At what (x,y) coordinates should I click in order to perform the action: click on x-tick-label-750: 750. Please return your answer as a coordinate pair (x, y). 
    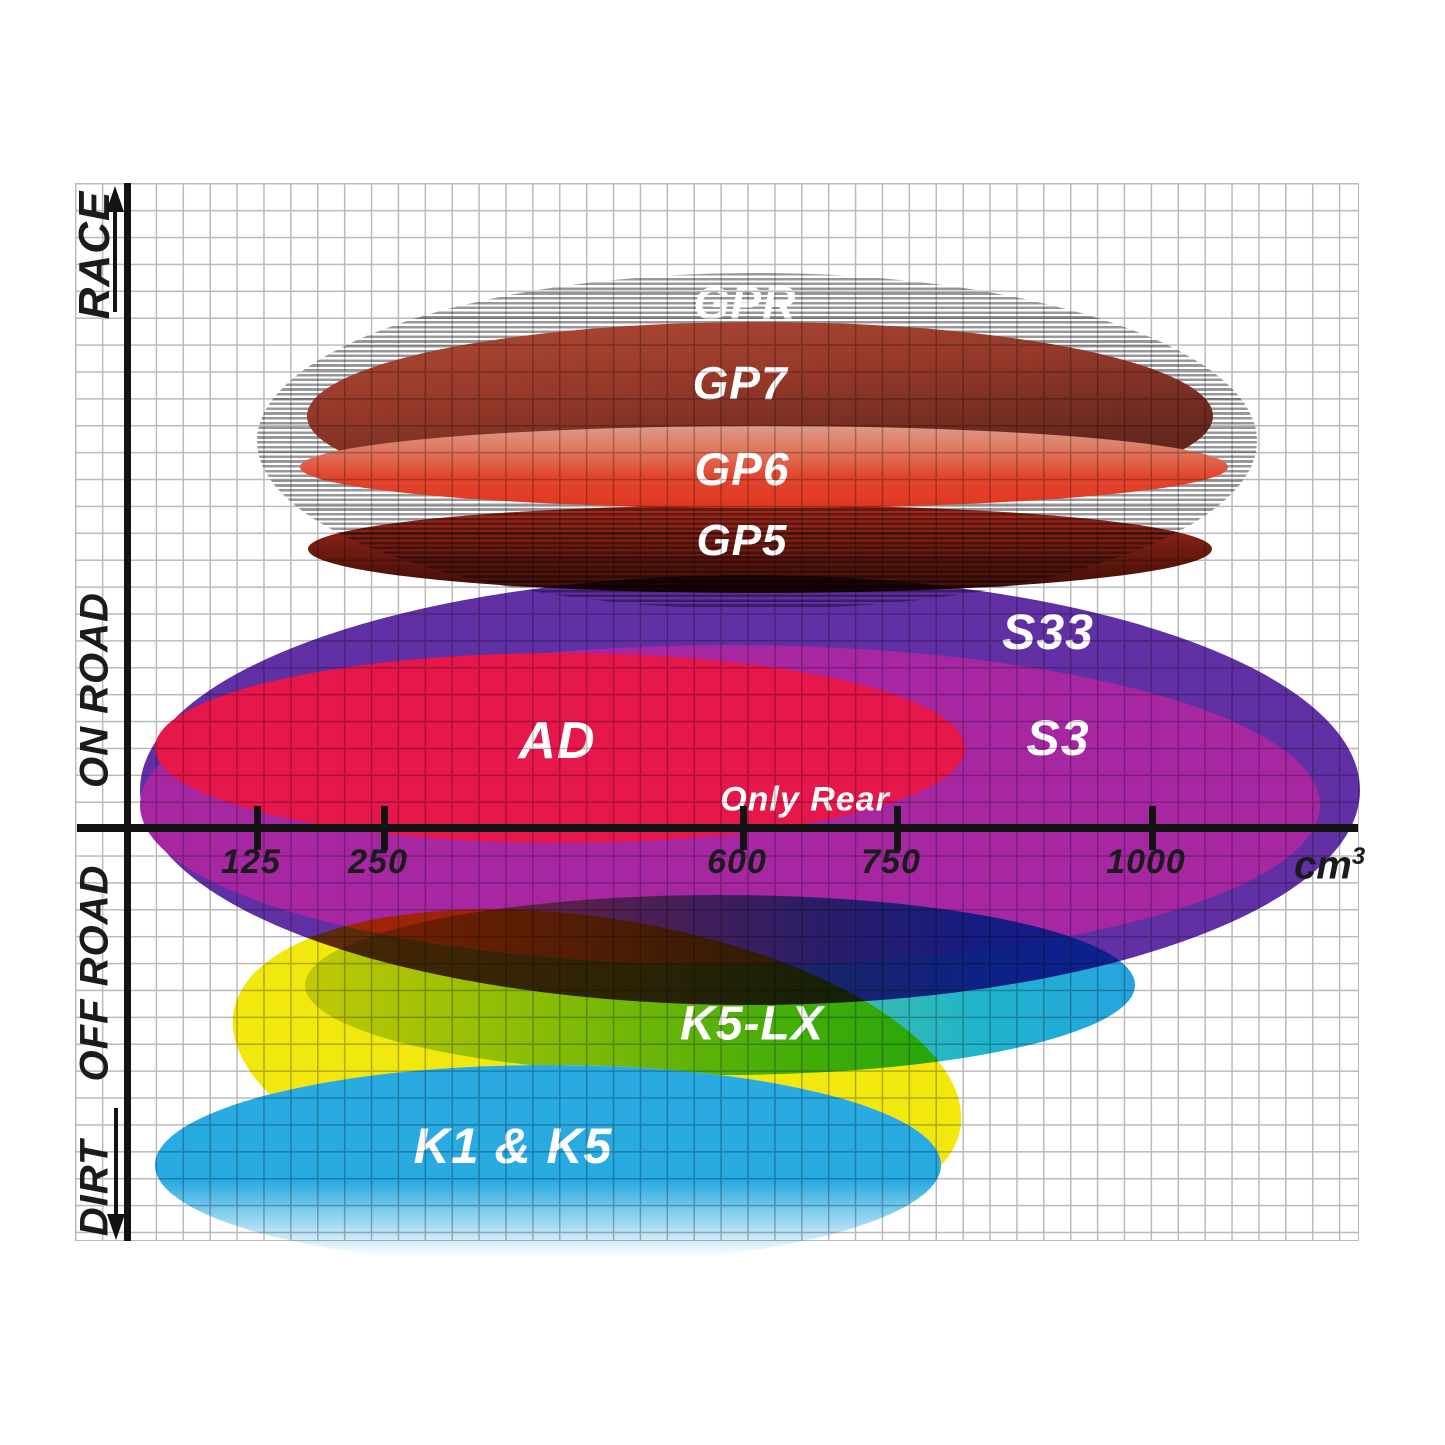
    Looking at the image, I should click on (891, 862).